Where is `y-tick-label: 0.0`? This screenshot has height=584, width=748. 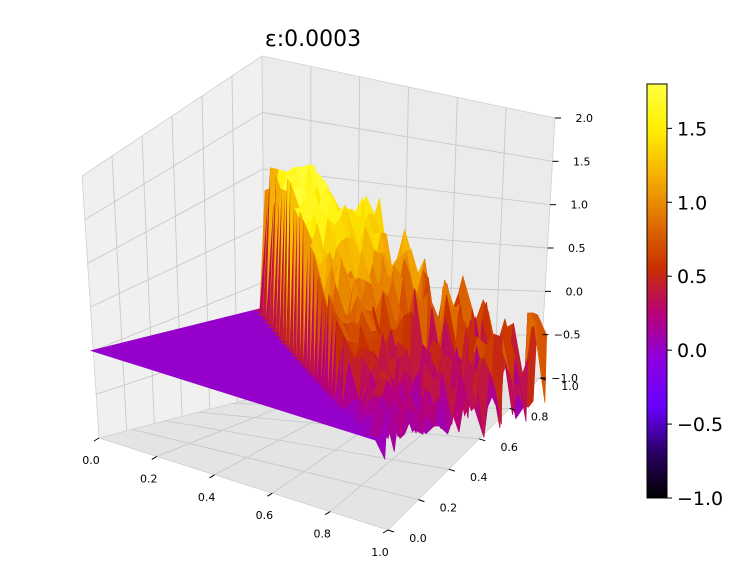 y-tick-label: 0.0 is located at coordinates (418, 538).